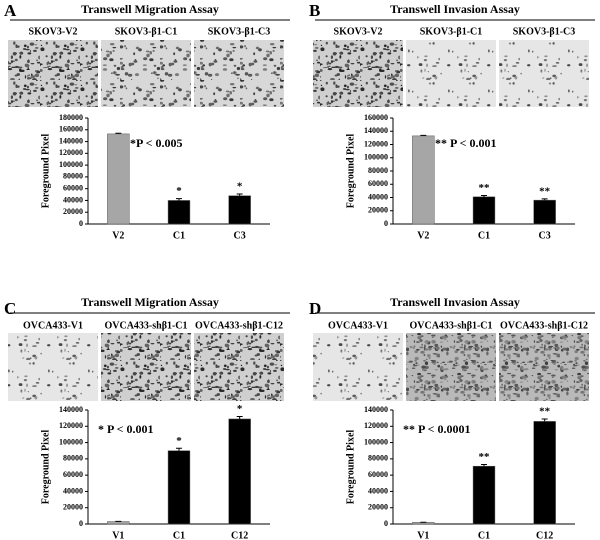 The width and height of the screenshot is (600, 540). I want to click on image-label: SKOV3-β1-C3, so click(239, 31).